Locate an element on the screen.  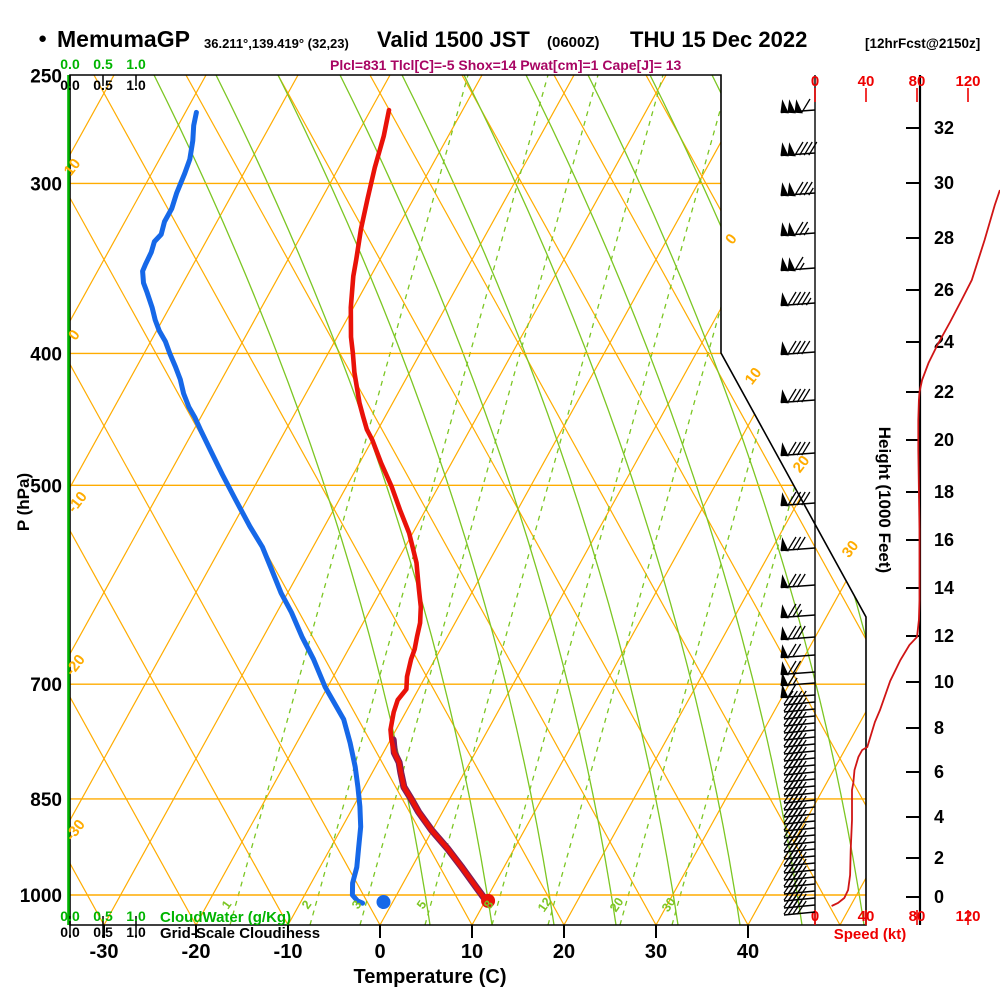
cloudwater-scale-label-top: 1.0 is located at coordinates (136, 64).